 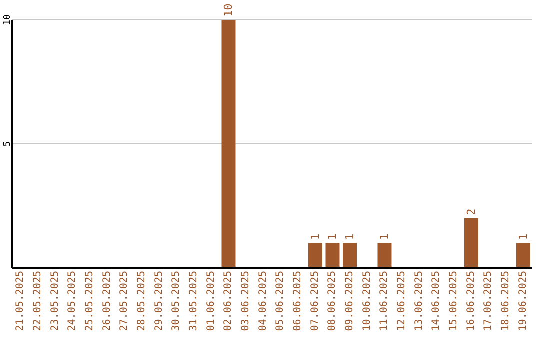 What do you see at coordinates (315, 301) in the screenshot?
I see `x-tick-label: 07.06.2025` at bounding box center [315, 301].